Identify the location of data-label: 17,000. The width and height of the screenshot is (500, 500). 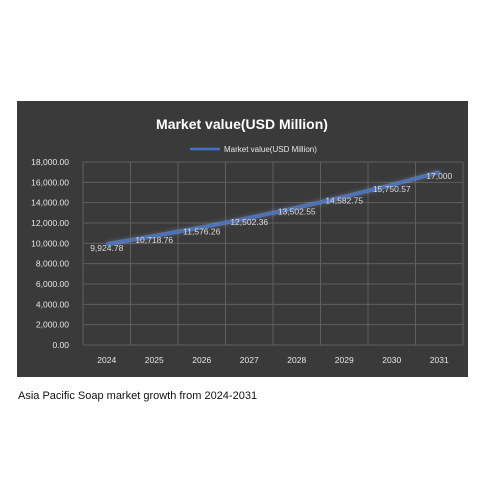
(439, 176).